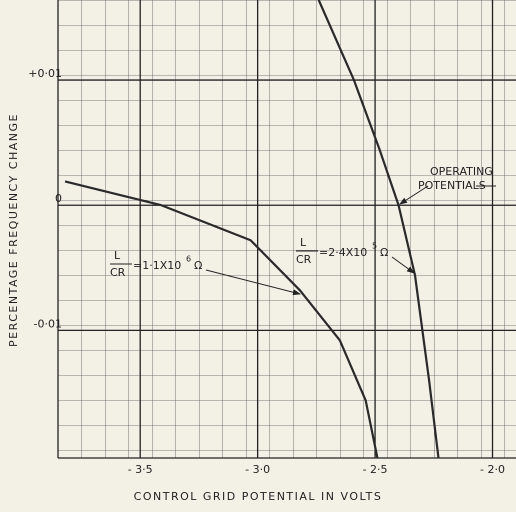 The image size is (516, 512). What do you see at coordinates (45, 73) in the screenshot?
I see `y-tick-label: +0·01` at bounding box center [45, 73].